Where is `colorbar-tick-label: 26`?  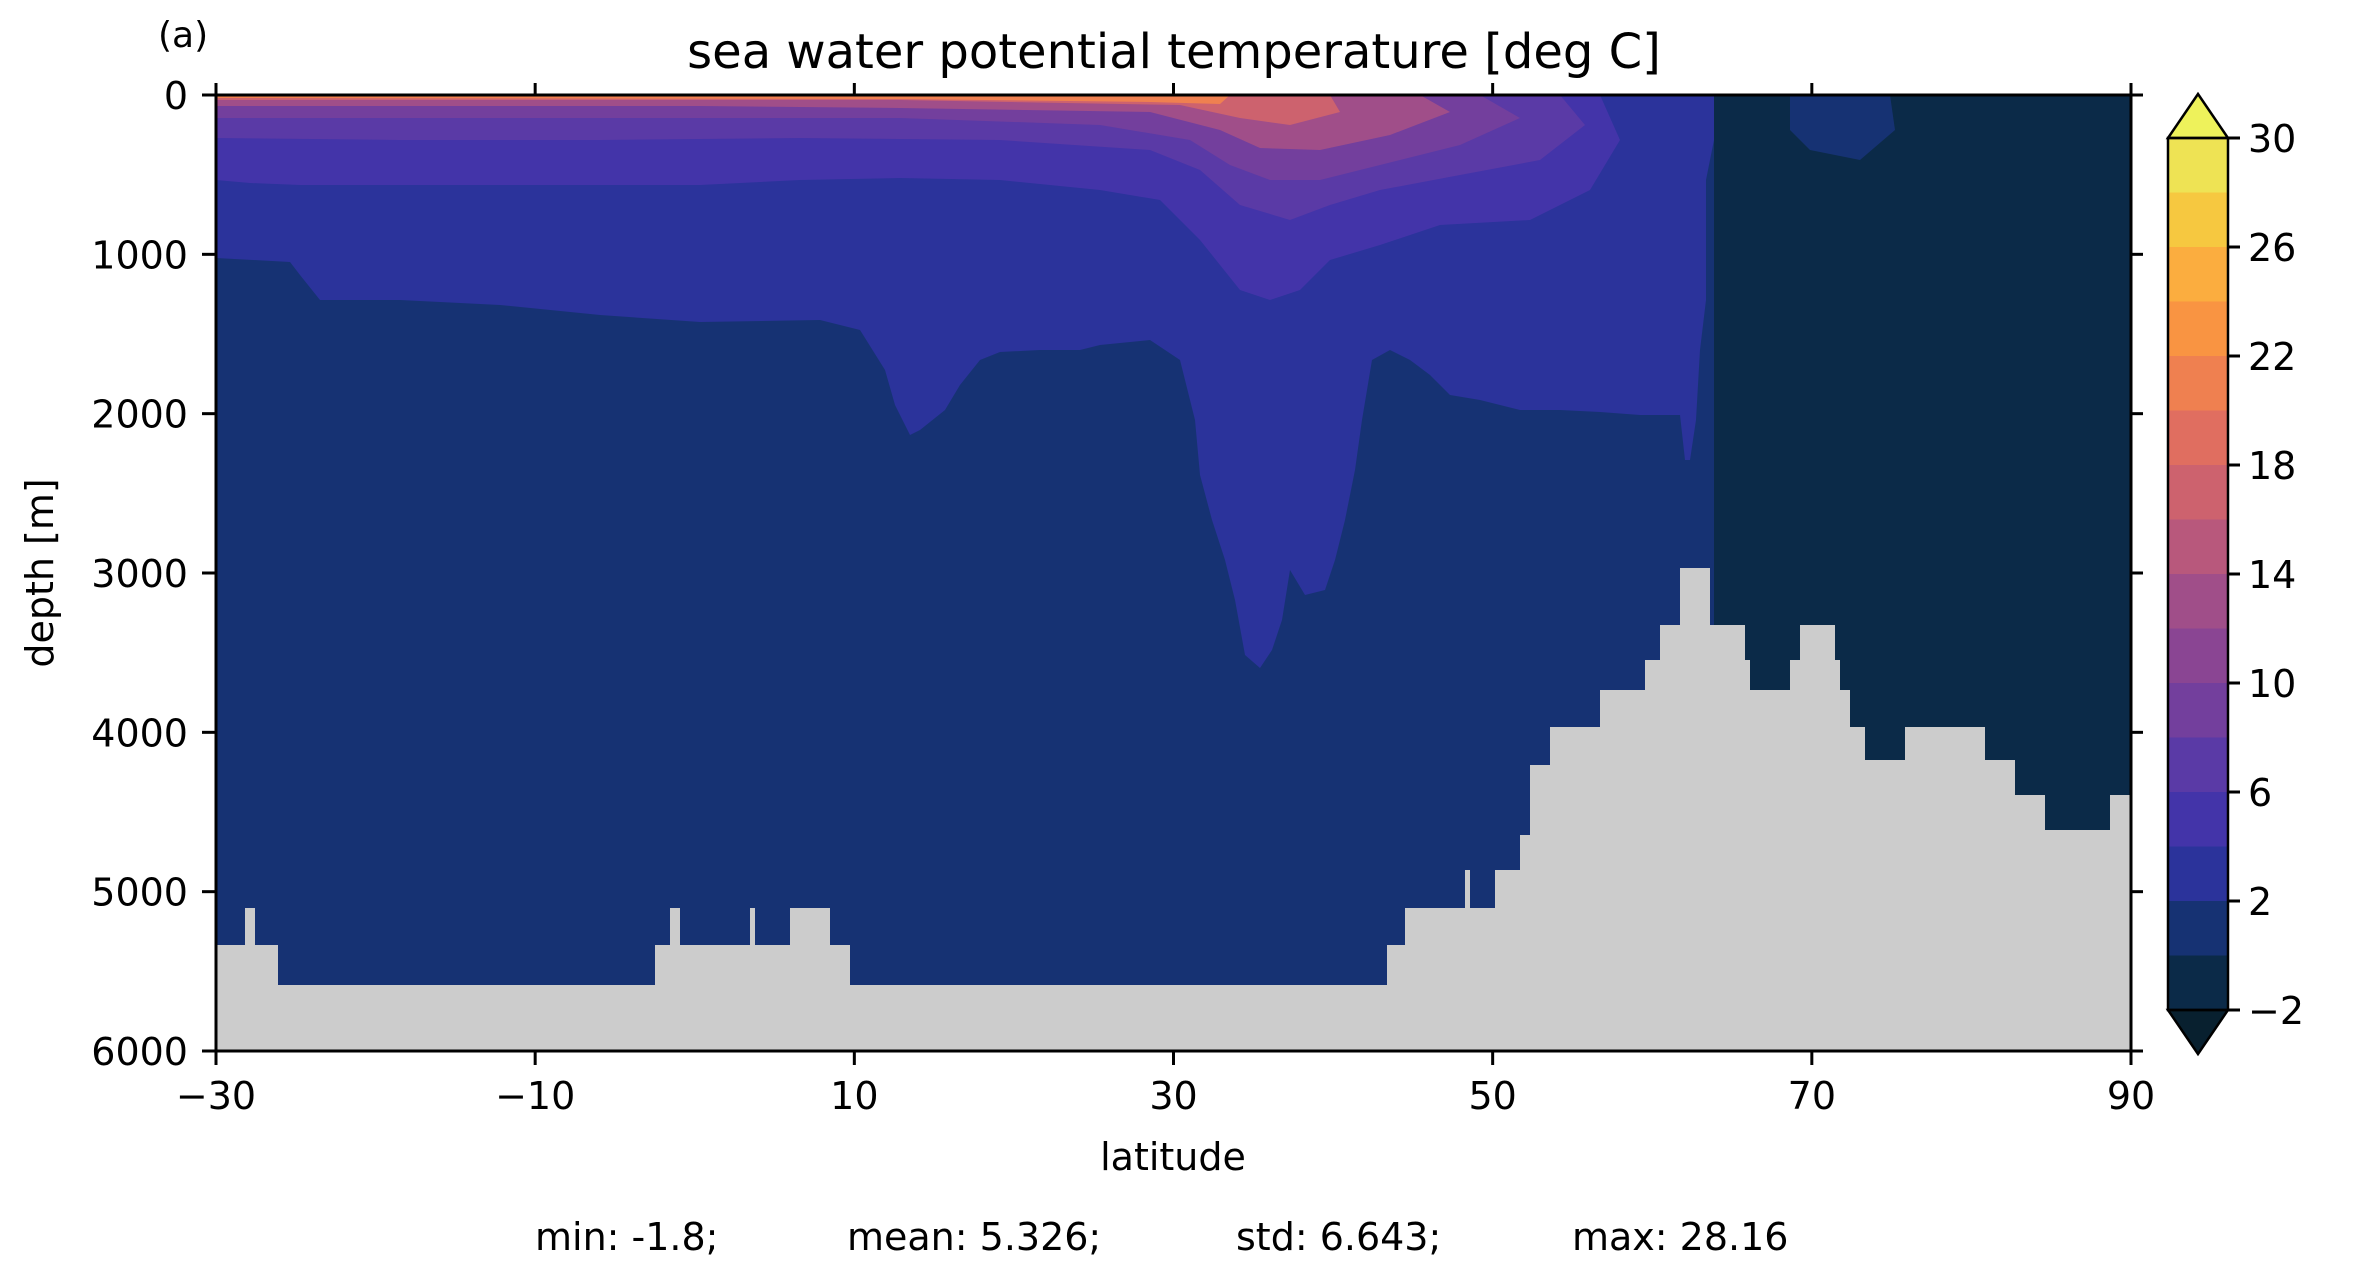 colorbar-tick-label: 26 is located at coordinates (2272, 248).